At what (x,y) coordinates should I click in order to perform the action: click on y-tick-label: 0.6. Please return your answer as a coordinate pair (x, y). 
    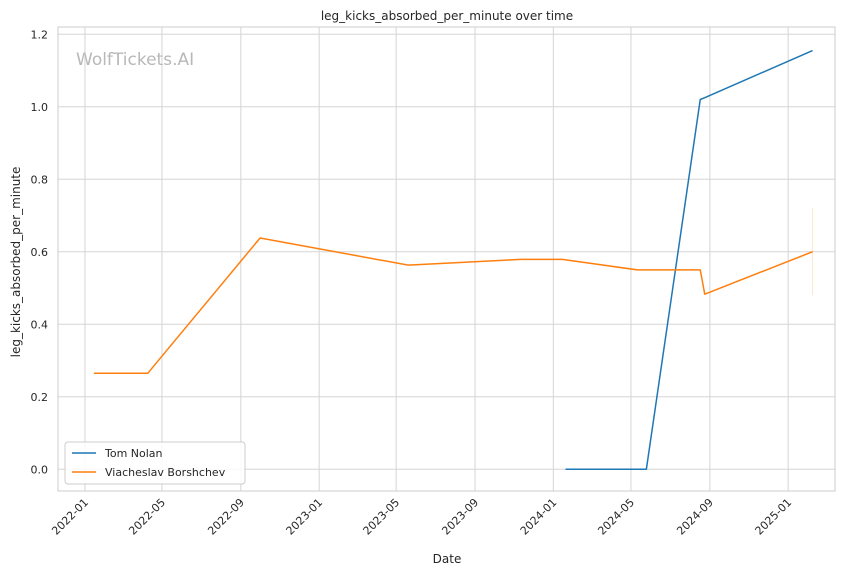
    Looking at the image, I should click on (40, 252).